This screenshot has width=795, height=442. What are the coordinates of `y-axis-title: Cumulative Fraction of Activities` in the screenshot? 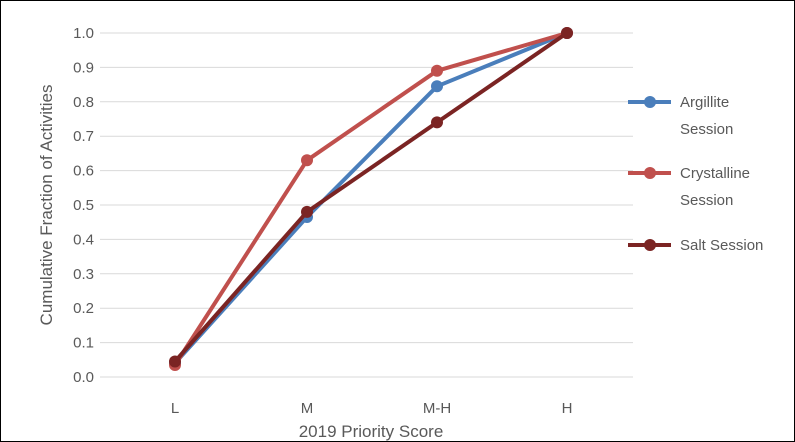 It's located at (46, 205).